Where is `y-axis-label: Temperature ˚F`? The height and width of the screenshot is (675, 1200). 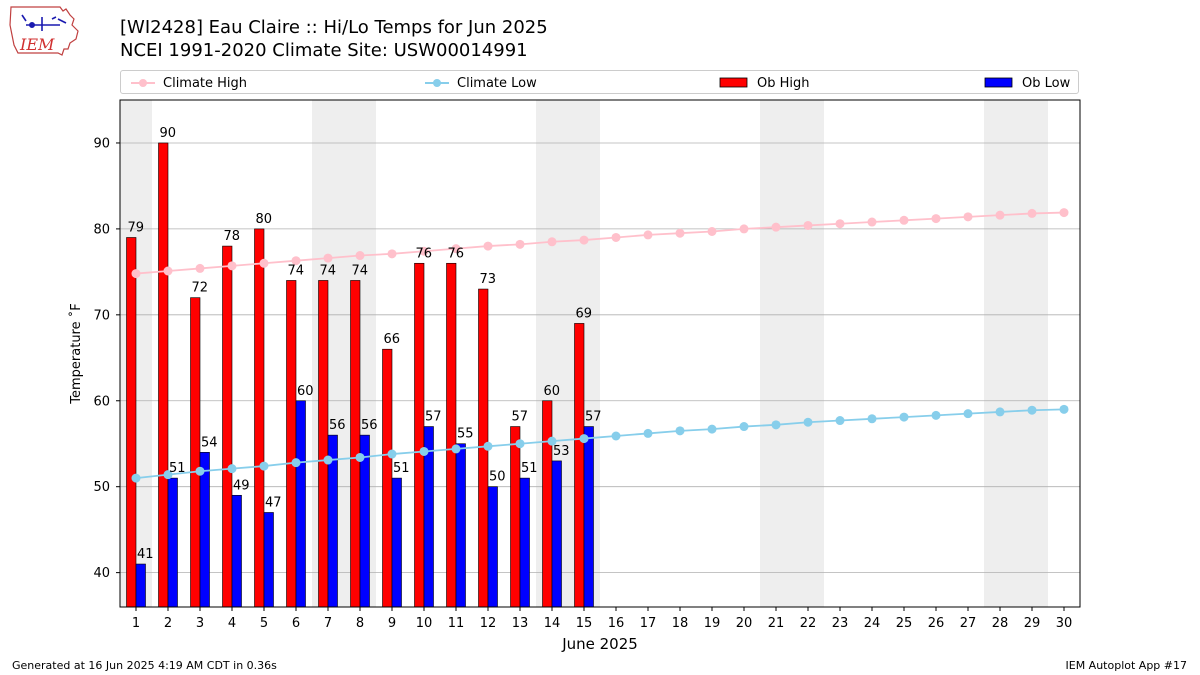 y-axis-label: Temperature ˚F is located at coordinates (76, 353).